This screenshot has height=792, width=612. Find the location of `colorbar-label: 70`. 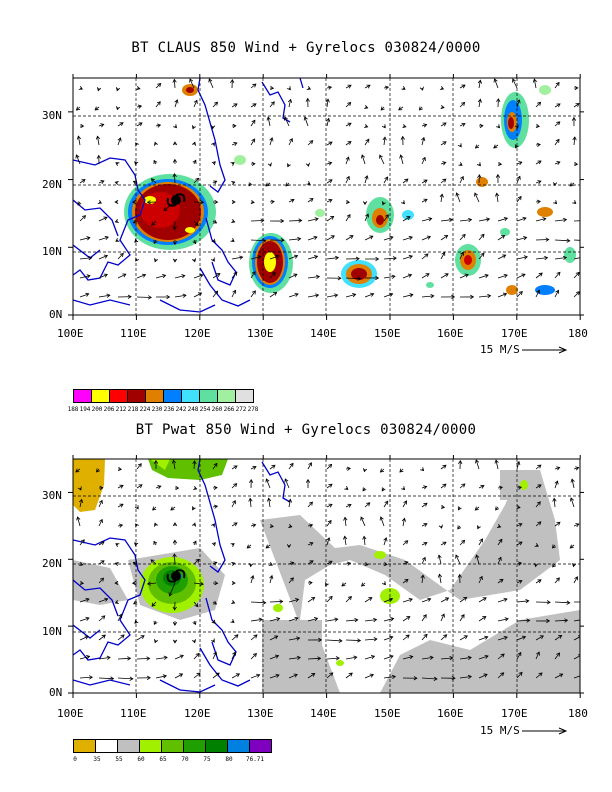

colorbar-label: 70 is located at coordinates (185, 759).